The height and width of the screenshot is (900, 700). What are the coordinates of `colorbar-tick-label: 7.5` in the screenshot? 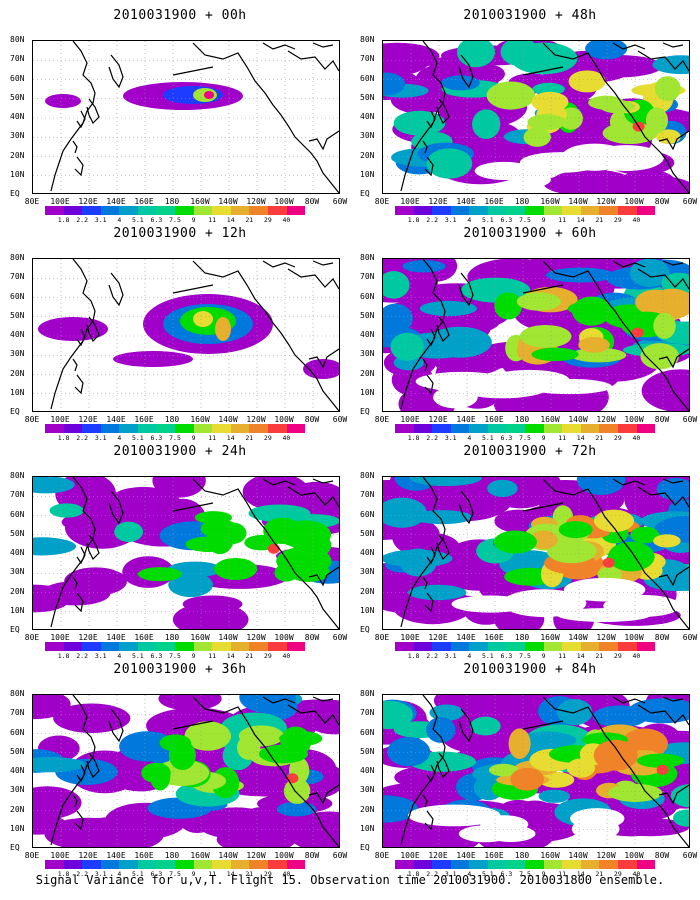 It's located at (175, 438).